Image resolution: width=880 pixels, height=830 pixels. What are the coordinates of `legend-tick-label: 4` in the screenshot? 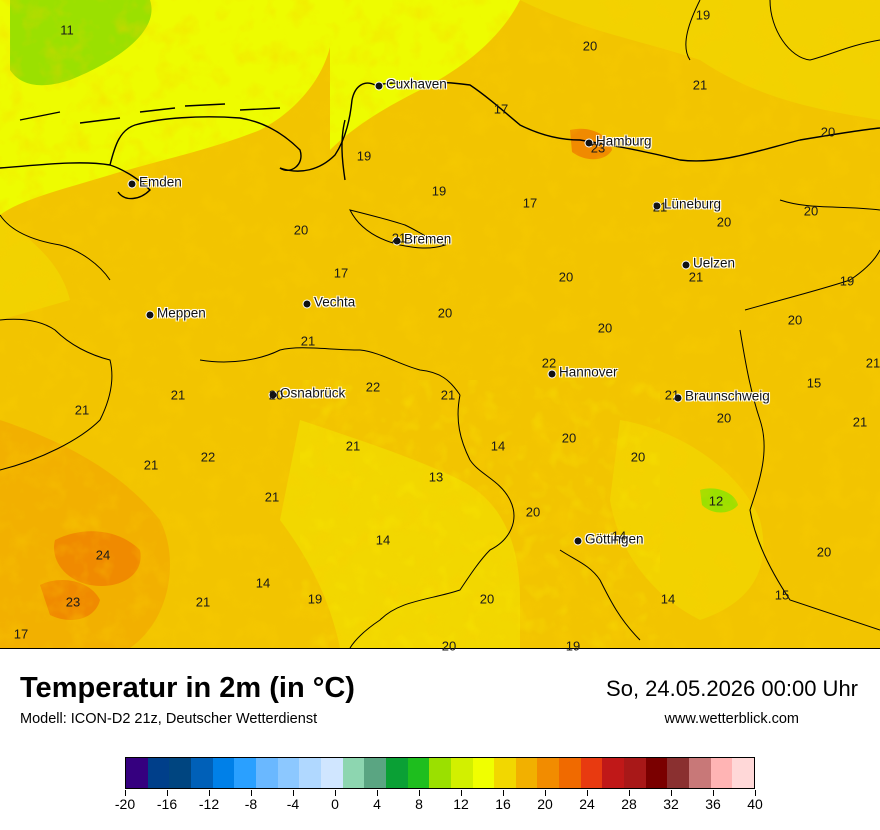 It's located at (377, 804).